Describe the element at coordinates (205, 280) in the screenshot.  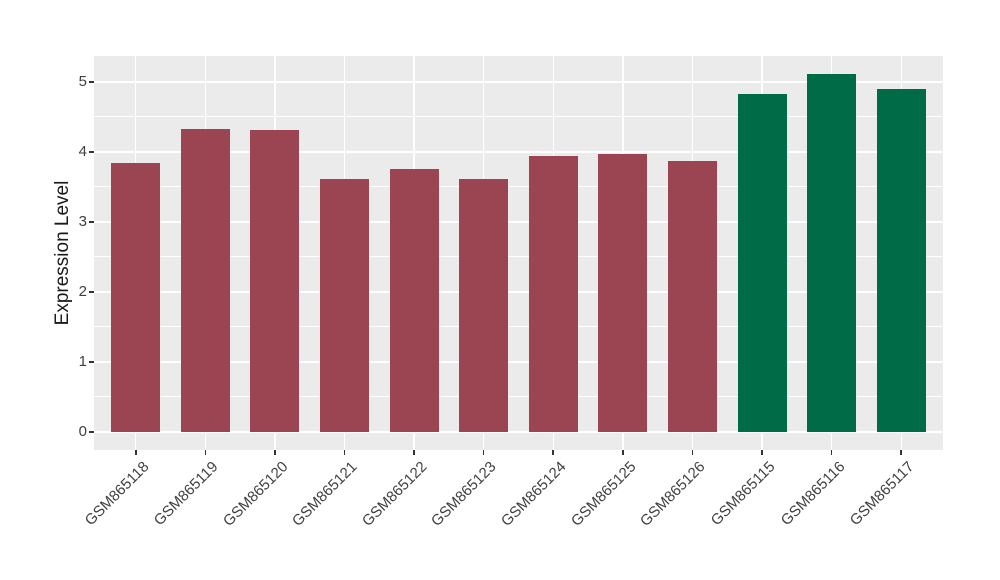
I see `bar-GSM865119` at that location.